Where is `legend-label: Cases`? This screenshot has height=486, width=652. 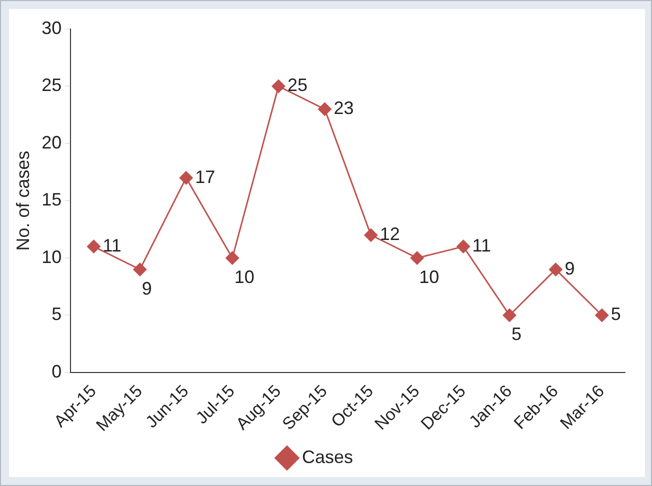
legend-label: Cases is located at coordinates (328, 456).